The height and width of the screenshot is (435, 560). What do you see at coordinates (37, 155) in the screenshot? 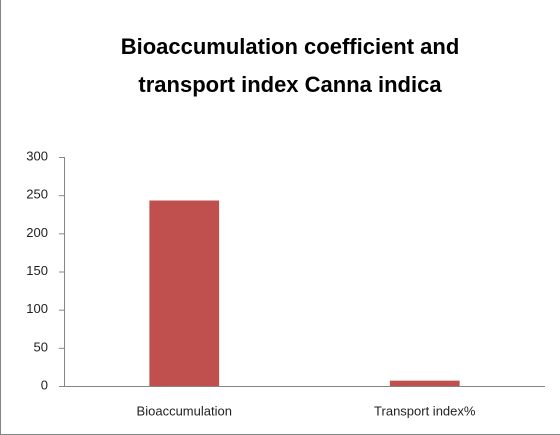
I see `y-tick-label: 300` at bounding box center [37, 155].